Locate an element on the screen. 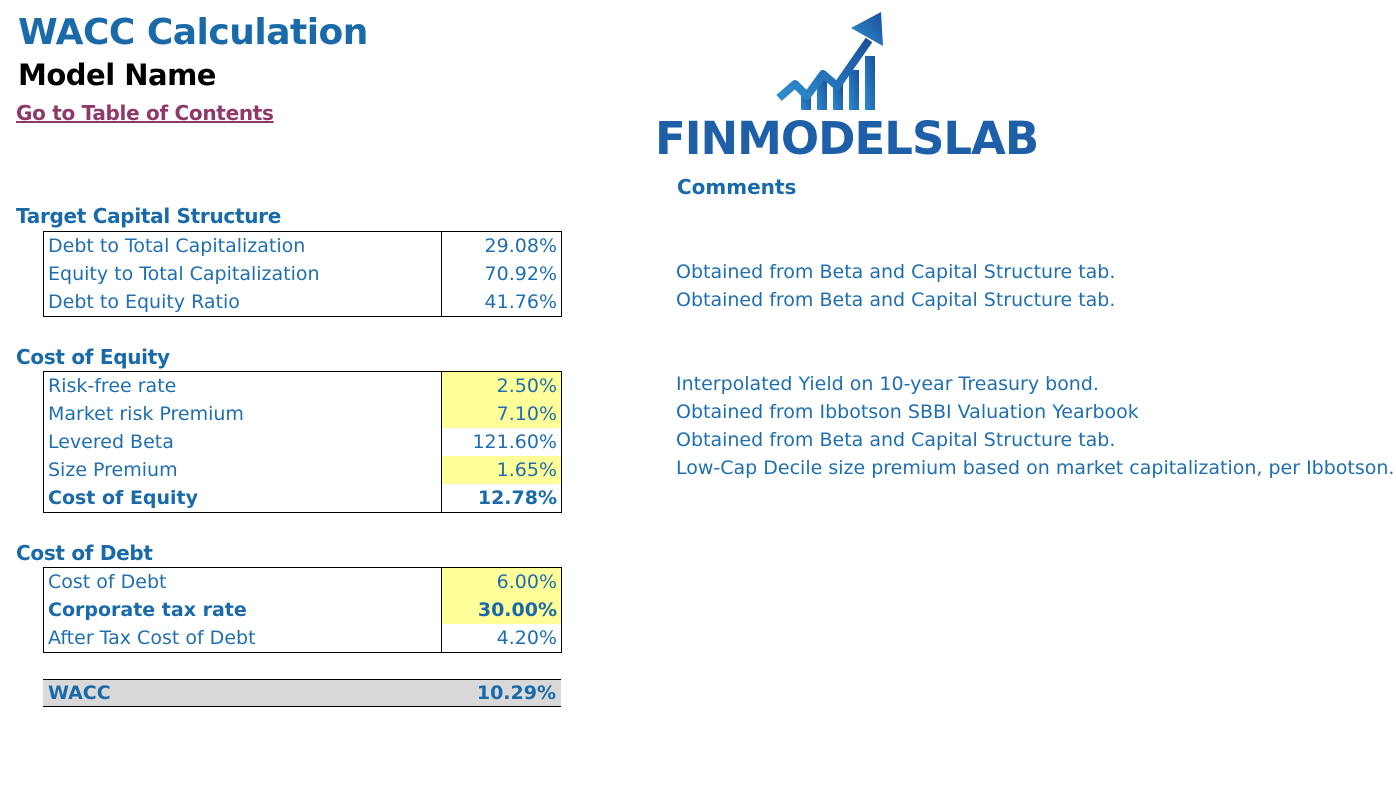 Image resolution: width=1396 pixels, height=786 pixels. table-row: Corporate tax rate 30.00% is located at coordinates (302, 610).